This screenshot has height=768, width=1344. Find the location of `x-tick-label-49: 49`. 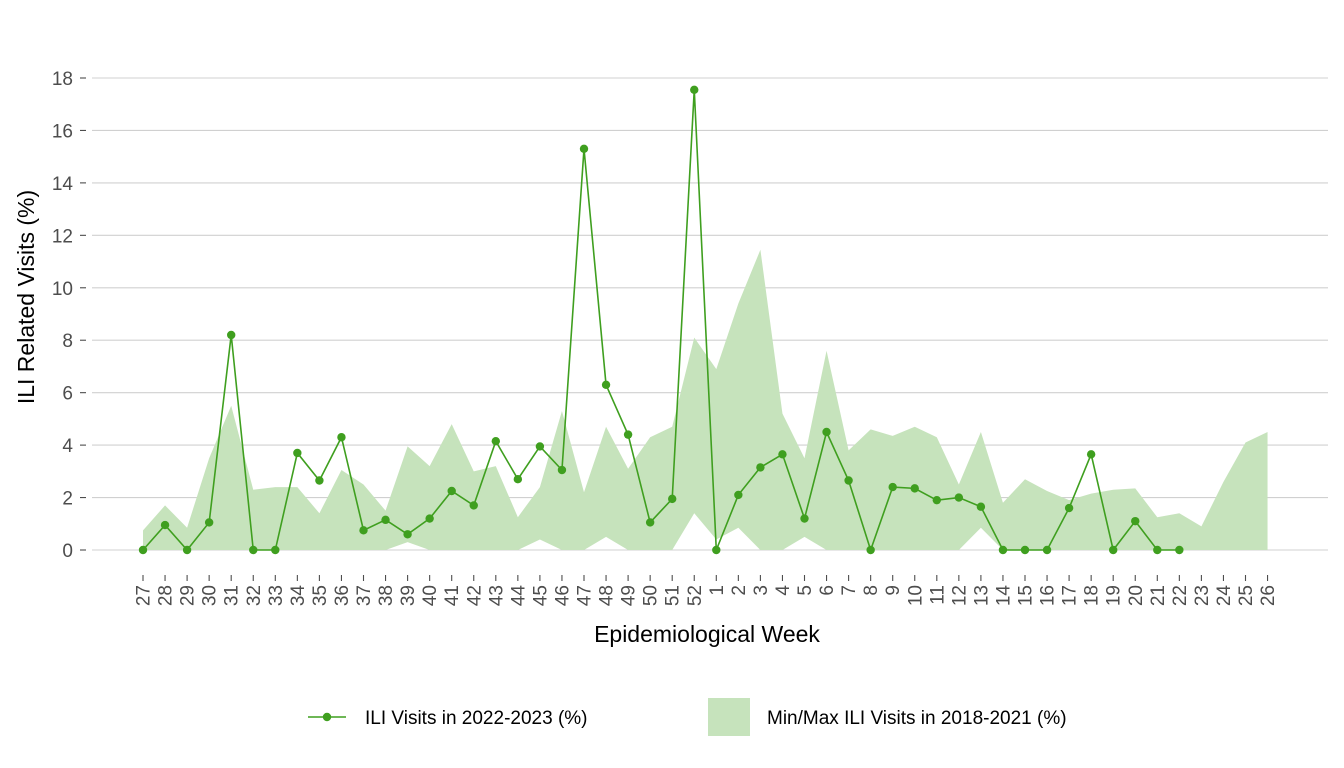

x-tick-label-49: 49 is located at coordinates (629, 595).